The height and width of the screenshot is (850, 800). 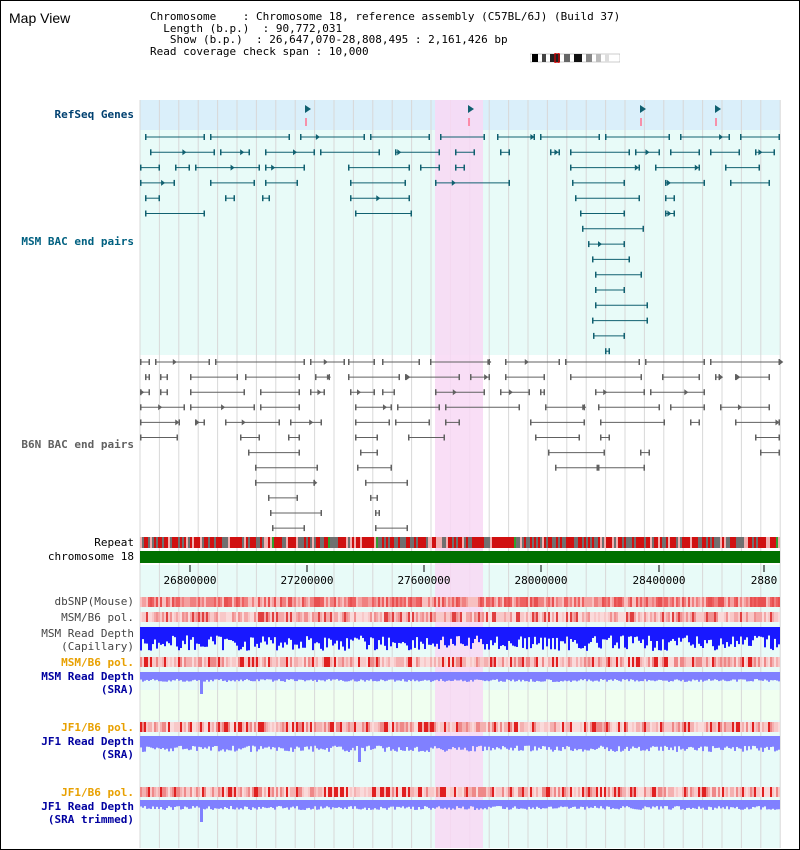 I want to click on track-label-jf1-depth-sra: JF1 Read Depth, so click(x=87, y=741).